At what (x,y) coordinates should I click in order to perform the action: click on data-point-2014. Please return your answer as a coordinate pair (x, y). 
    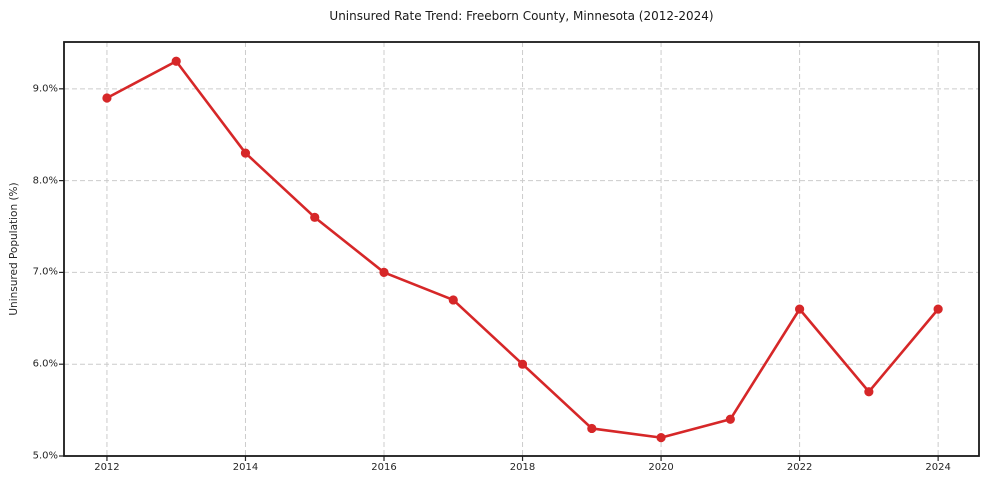
    Looking at the image, I should click on (245, 153).